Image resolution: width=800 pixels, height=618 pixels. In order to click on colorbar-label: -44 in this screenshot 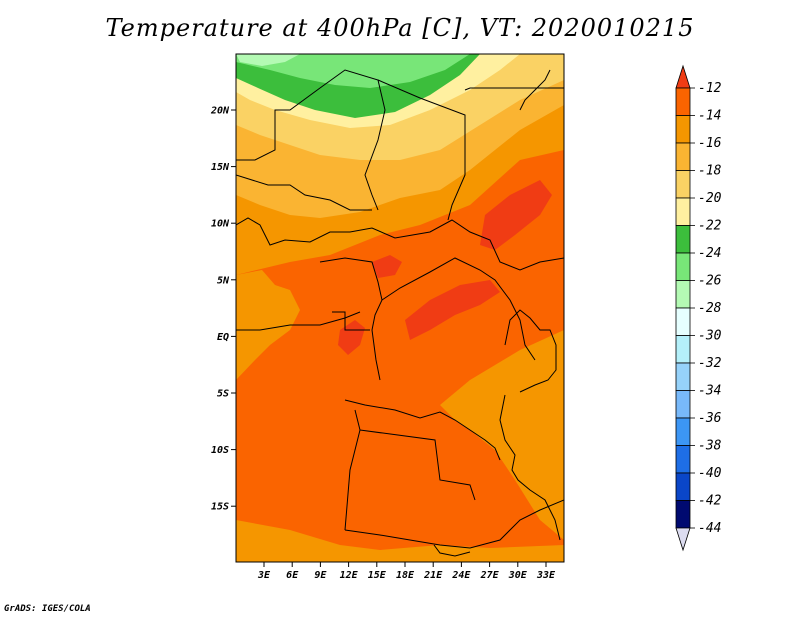, I will do `click(709, 528)`.